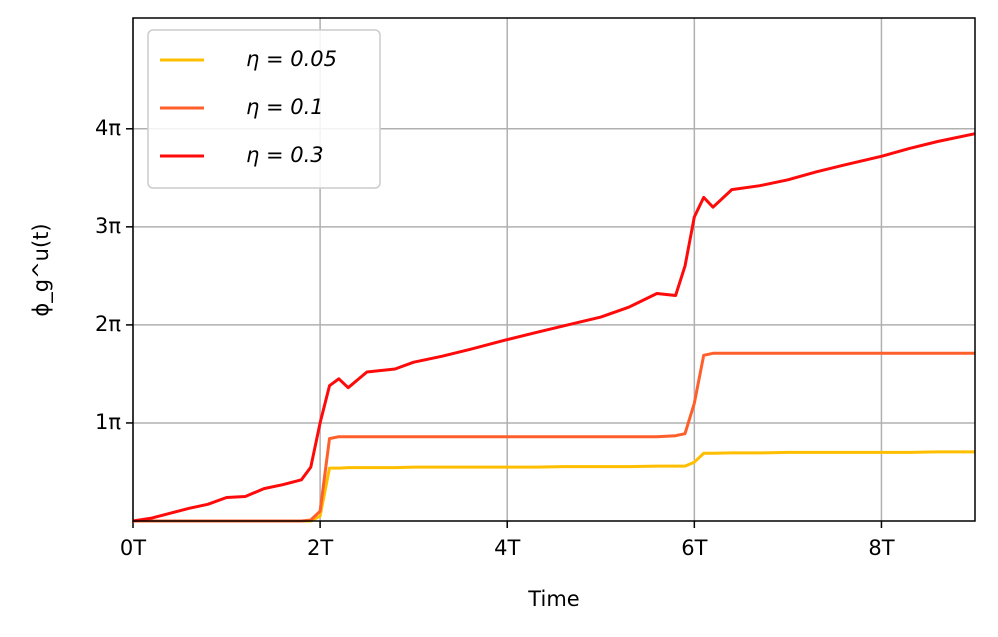  What do you see at coordinates (694, 548) in the screenshot?
I see `x-tick-label: 6T` at bounding box center [694, 548].